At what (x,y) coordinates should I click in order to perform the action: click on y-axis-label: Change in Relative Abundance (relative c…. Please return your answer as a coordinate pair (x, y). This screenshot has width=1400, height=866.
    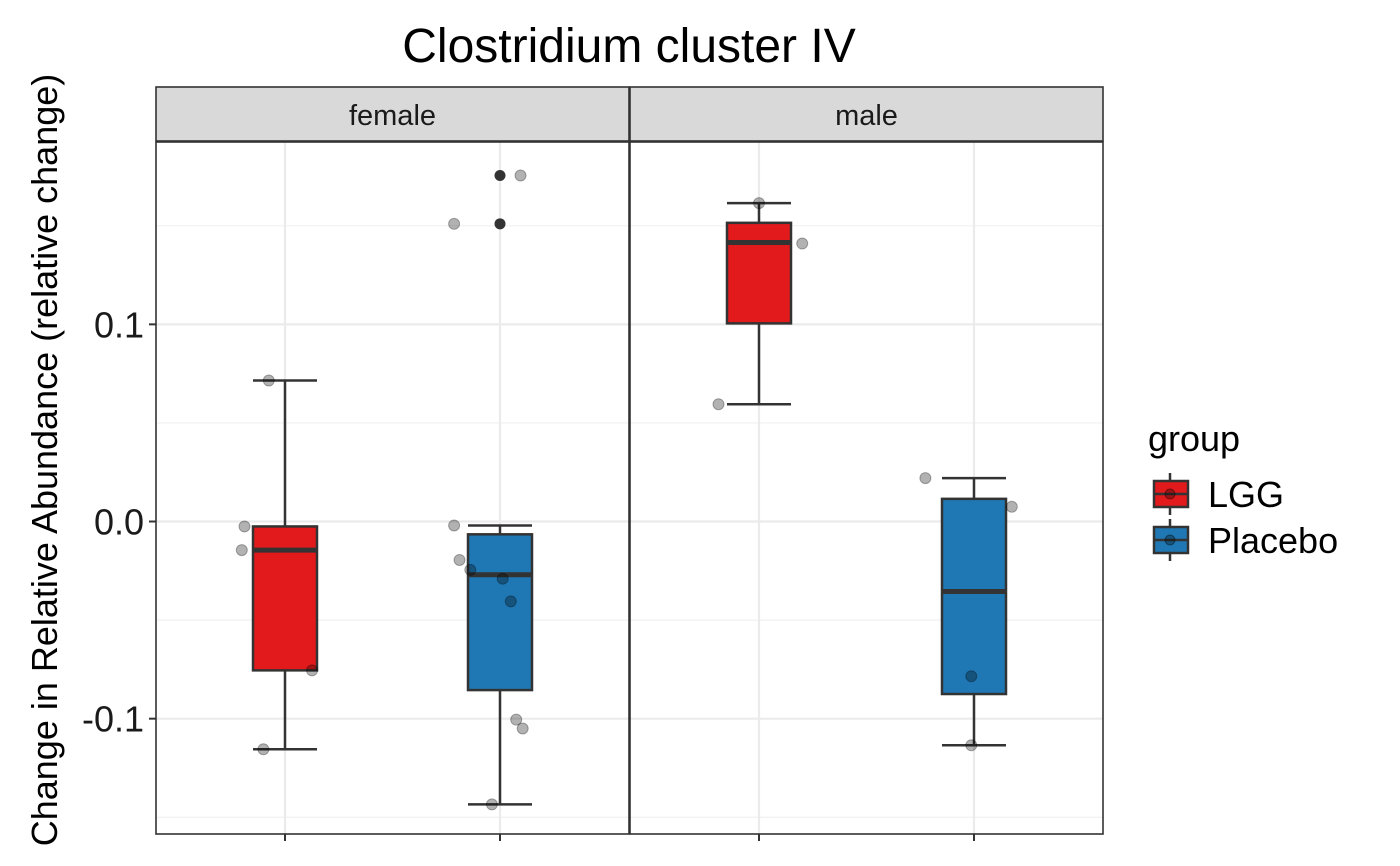
    Looking at the image, I should click on (44, 460).